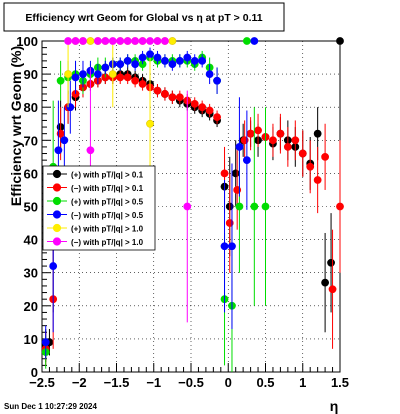 The image size is (400, 414). Describe the element at coordinates (107, 229) in the screenshot. I see `legend-label: (+) with pT/|q| > 1.0` at that location.